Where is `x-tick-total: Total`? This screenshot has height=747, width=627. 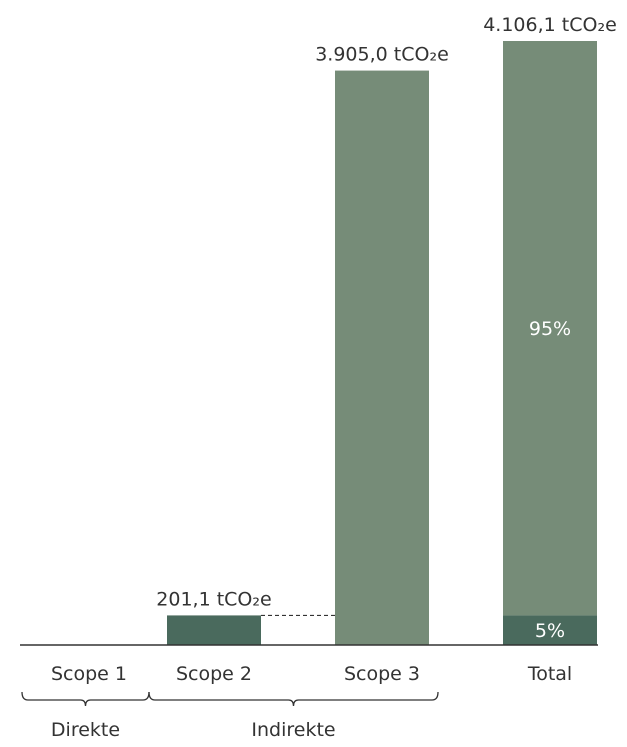
x-tick-total: Total is located at coordinates (549, 674).